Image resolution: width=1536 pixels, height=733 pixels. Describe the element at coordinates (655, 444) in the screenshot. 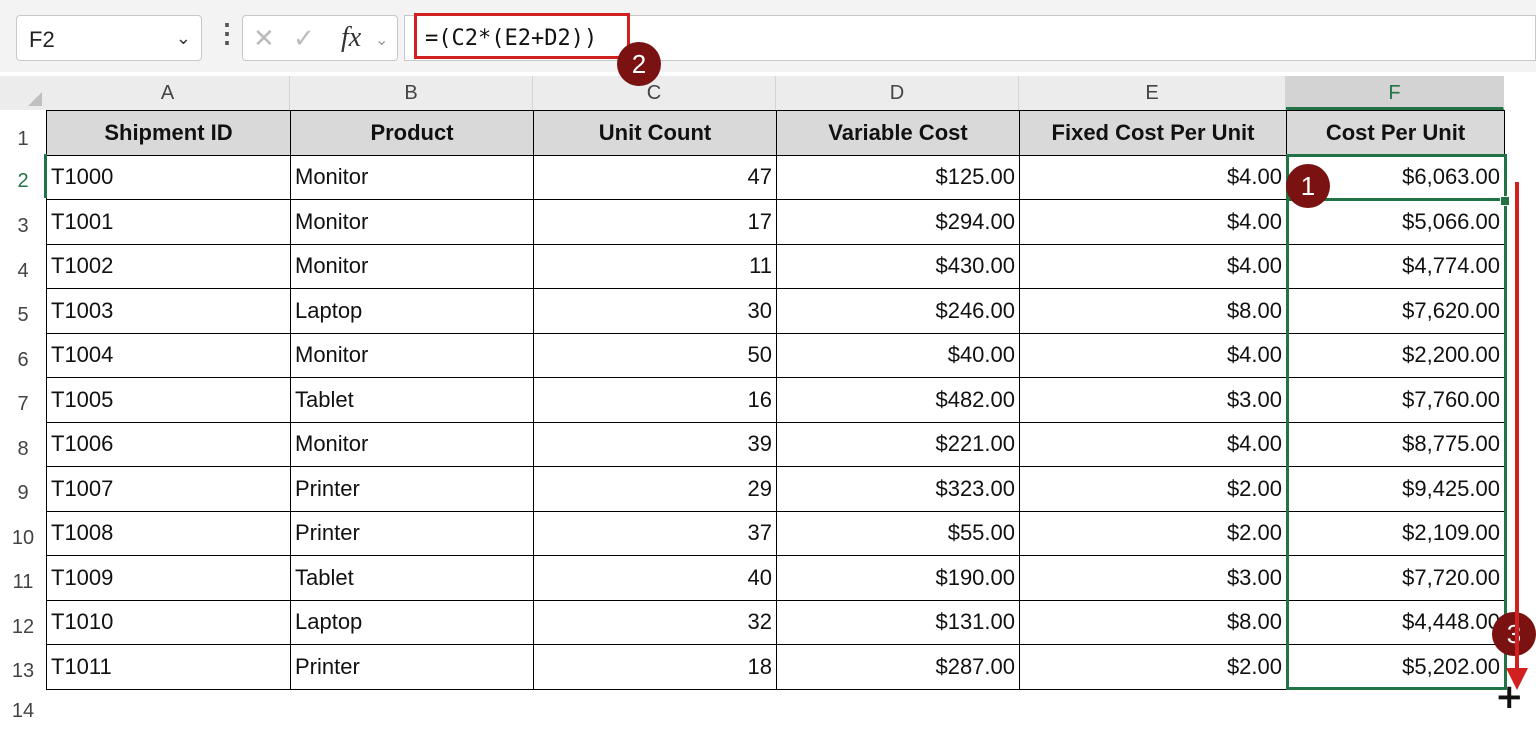

I see `cell-unit-count: 39` at that location.